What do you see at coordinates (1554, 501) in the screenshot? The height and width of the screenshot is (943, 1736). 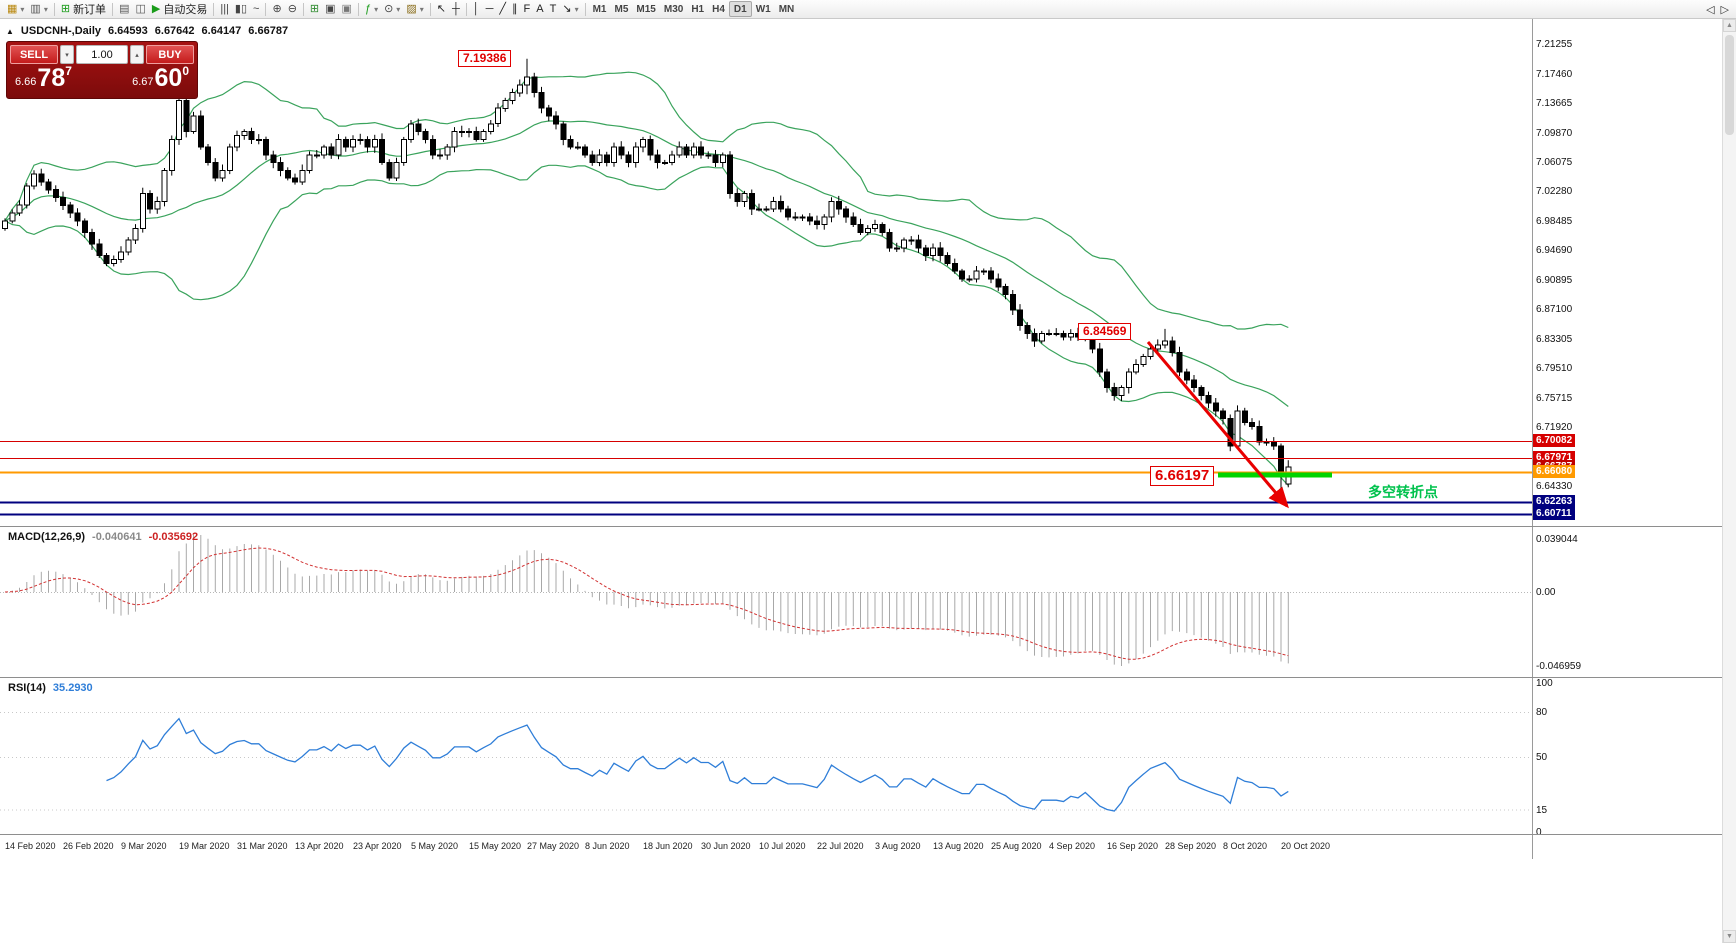 I see `price-tag: 6.62263` at bounding box center [1554, 501].